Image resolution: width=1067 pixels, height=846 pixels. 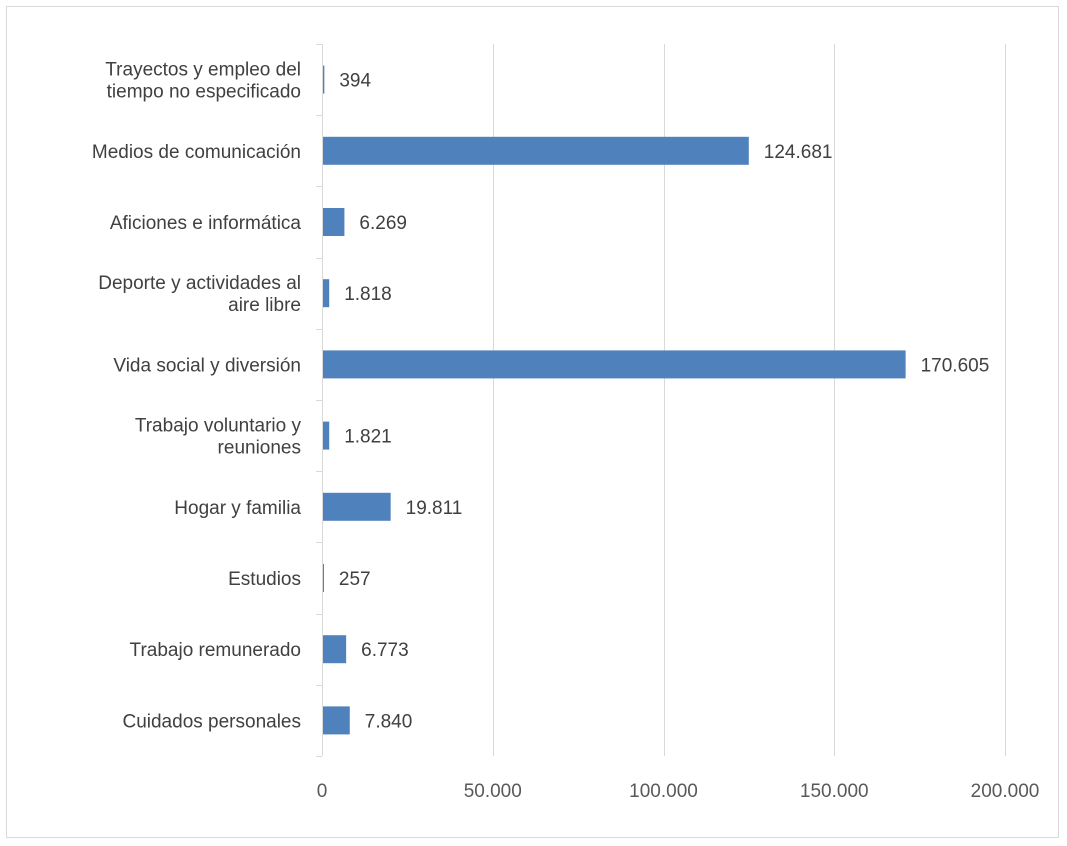 What do you see at coordinates (322, 791) in the screenshot?
I see `x-tick-label: 0` at bounding box center [322, 791].